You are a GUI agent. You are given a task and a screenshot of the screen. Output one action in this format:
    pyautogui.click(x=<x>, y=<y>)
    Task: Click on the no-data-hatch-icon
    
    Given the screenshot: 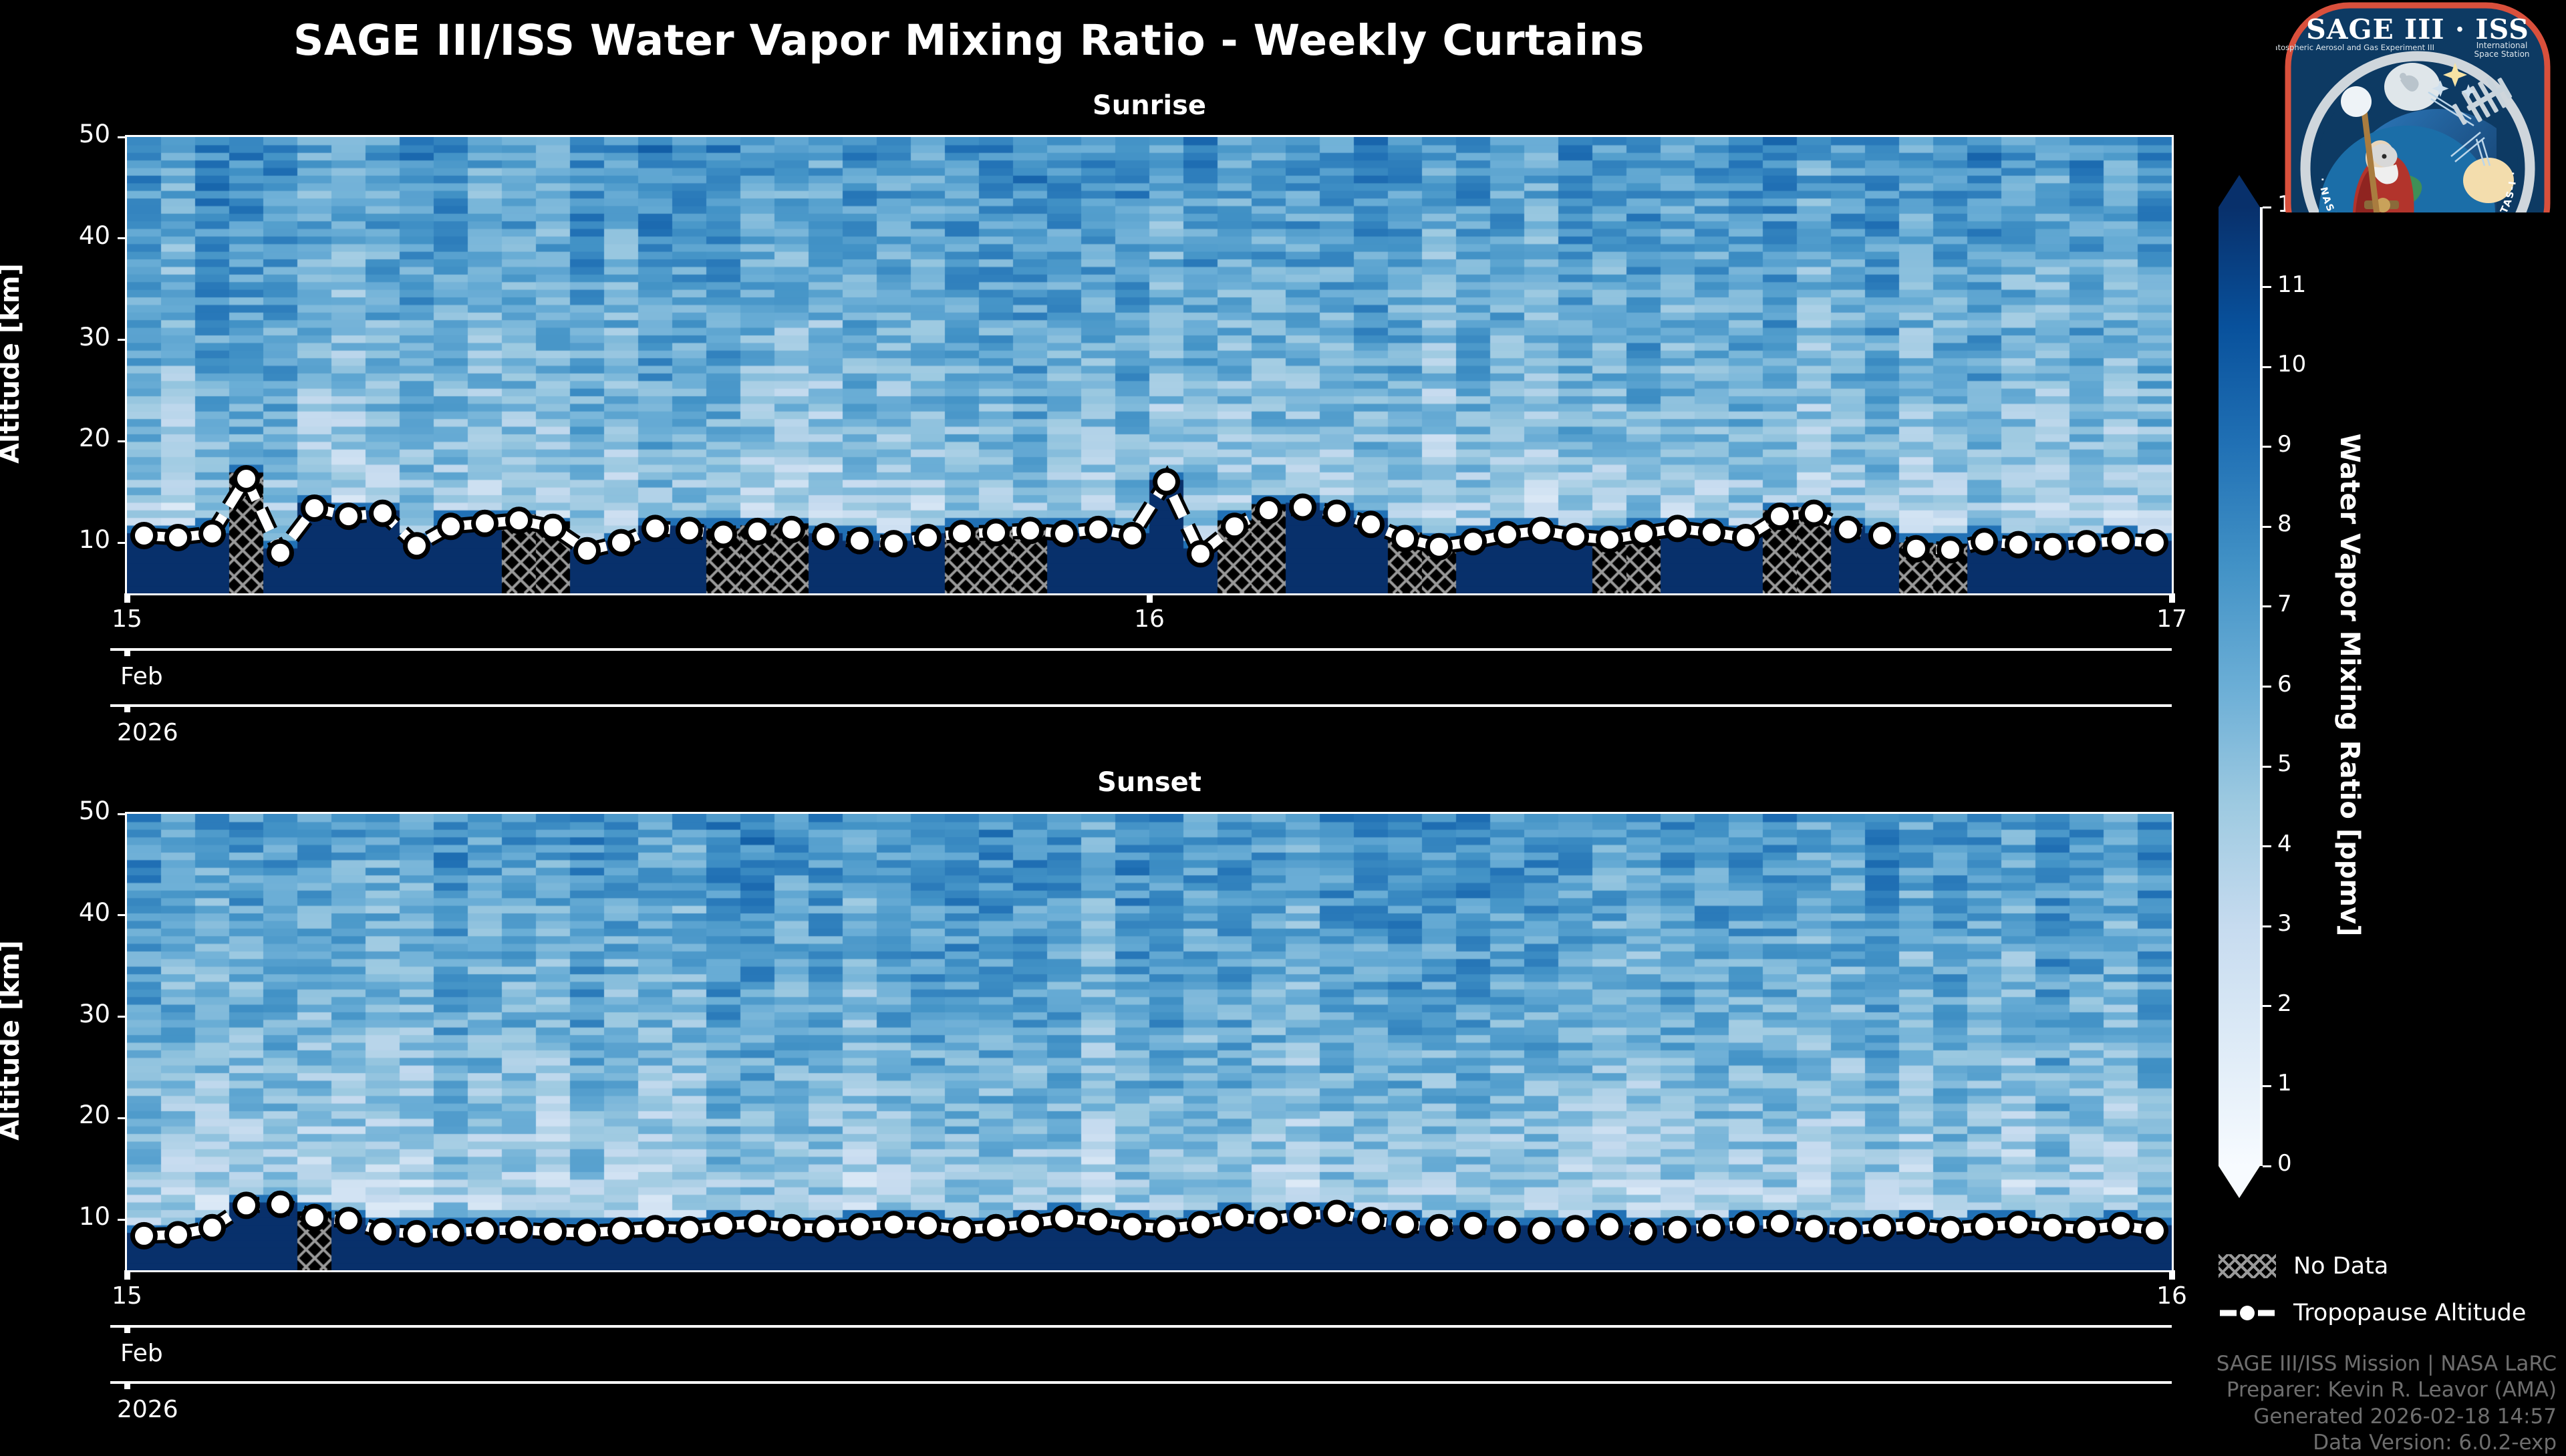 What is the action you would take?
    pyautogui.click(x=2247, y=1266)
    